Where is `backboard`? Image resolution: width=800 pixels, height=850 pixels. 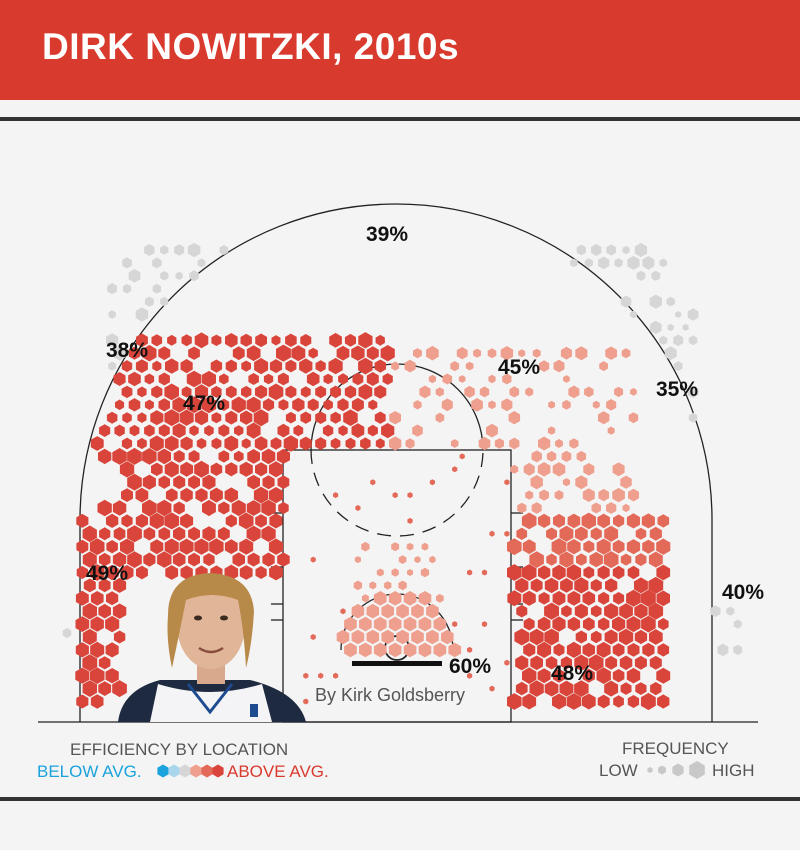 backboard is located at coordinates (397, 663).